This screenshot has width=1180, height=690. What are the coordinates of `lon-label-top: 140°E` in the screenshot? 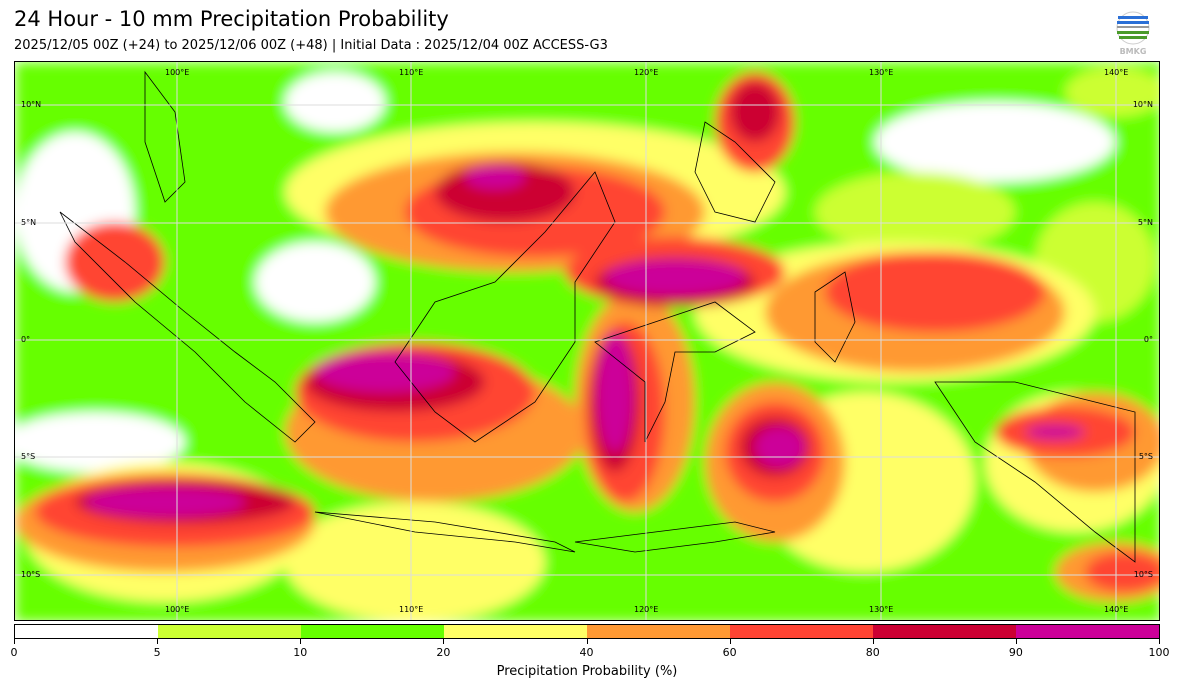 It's located at (1116, 72).